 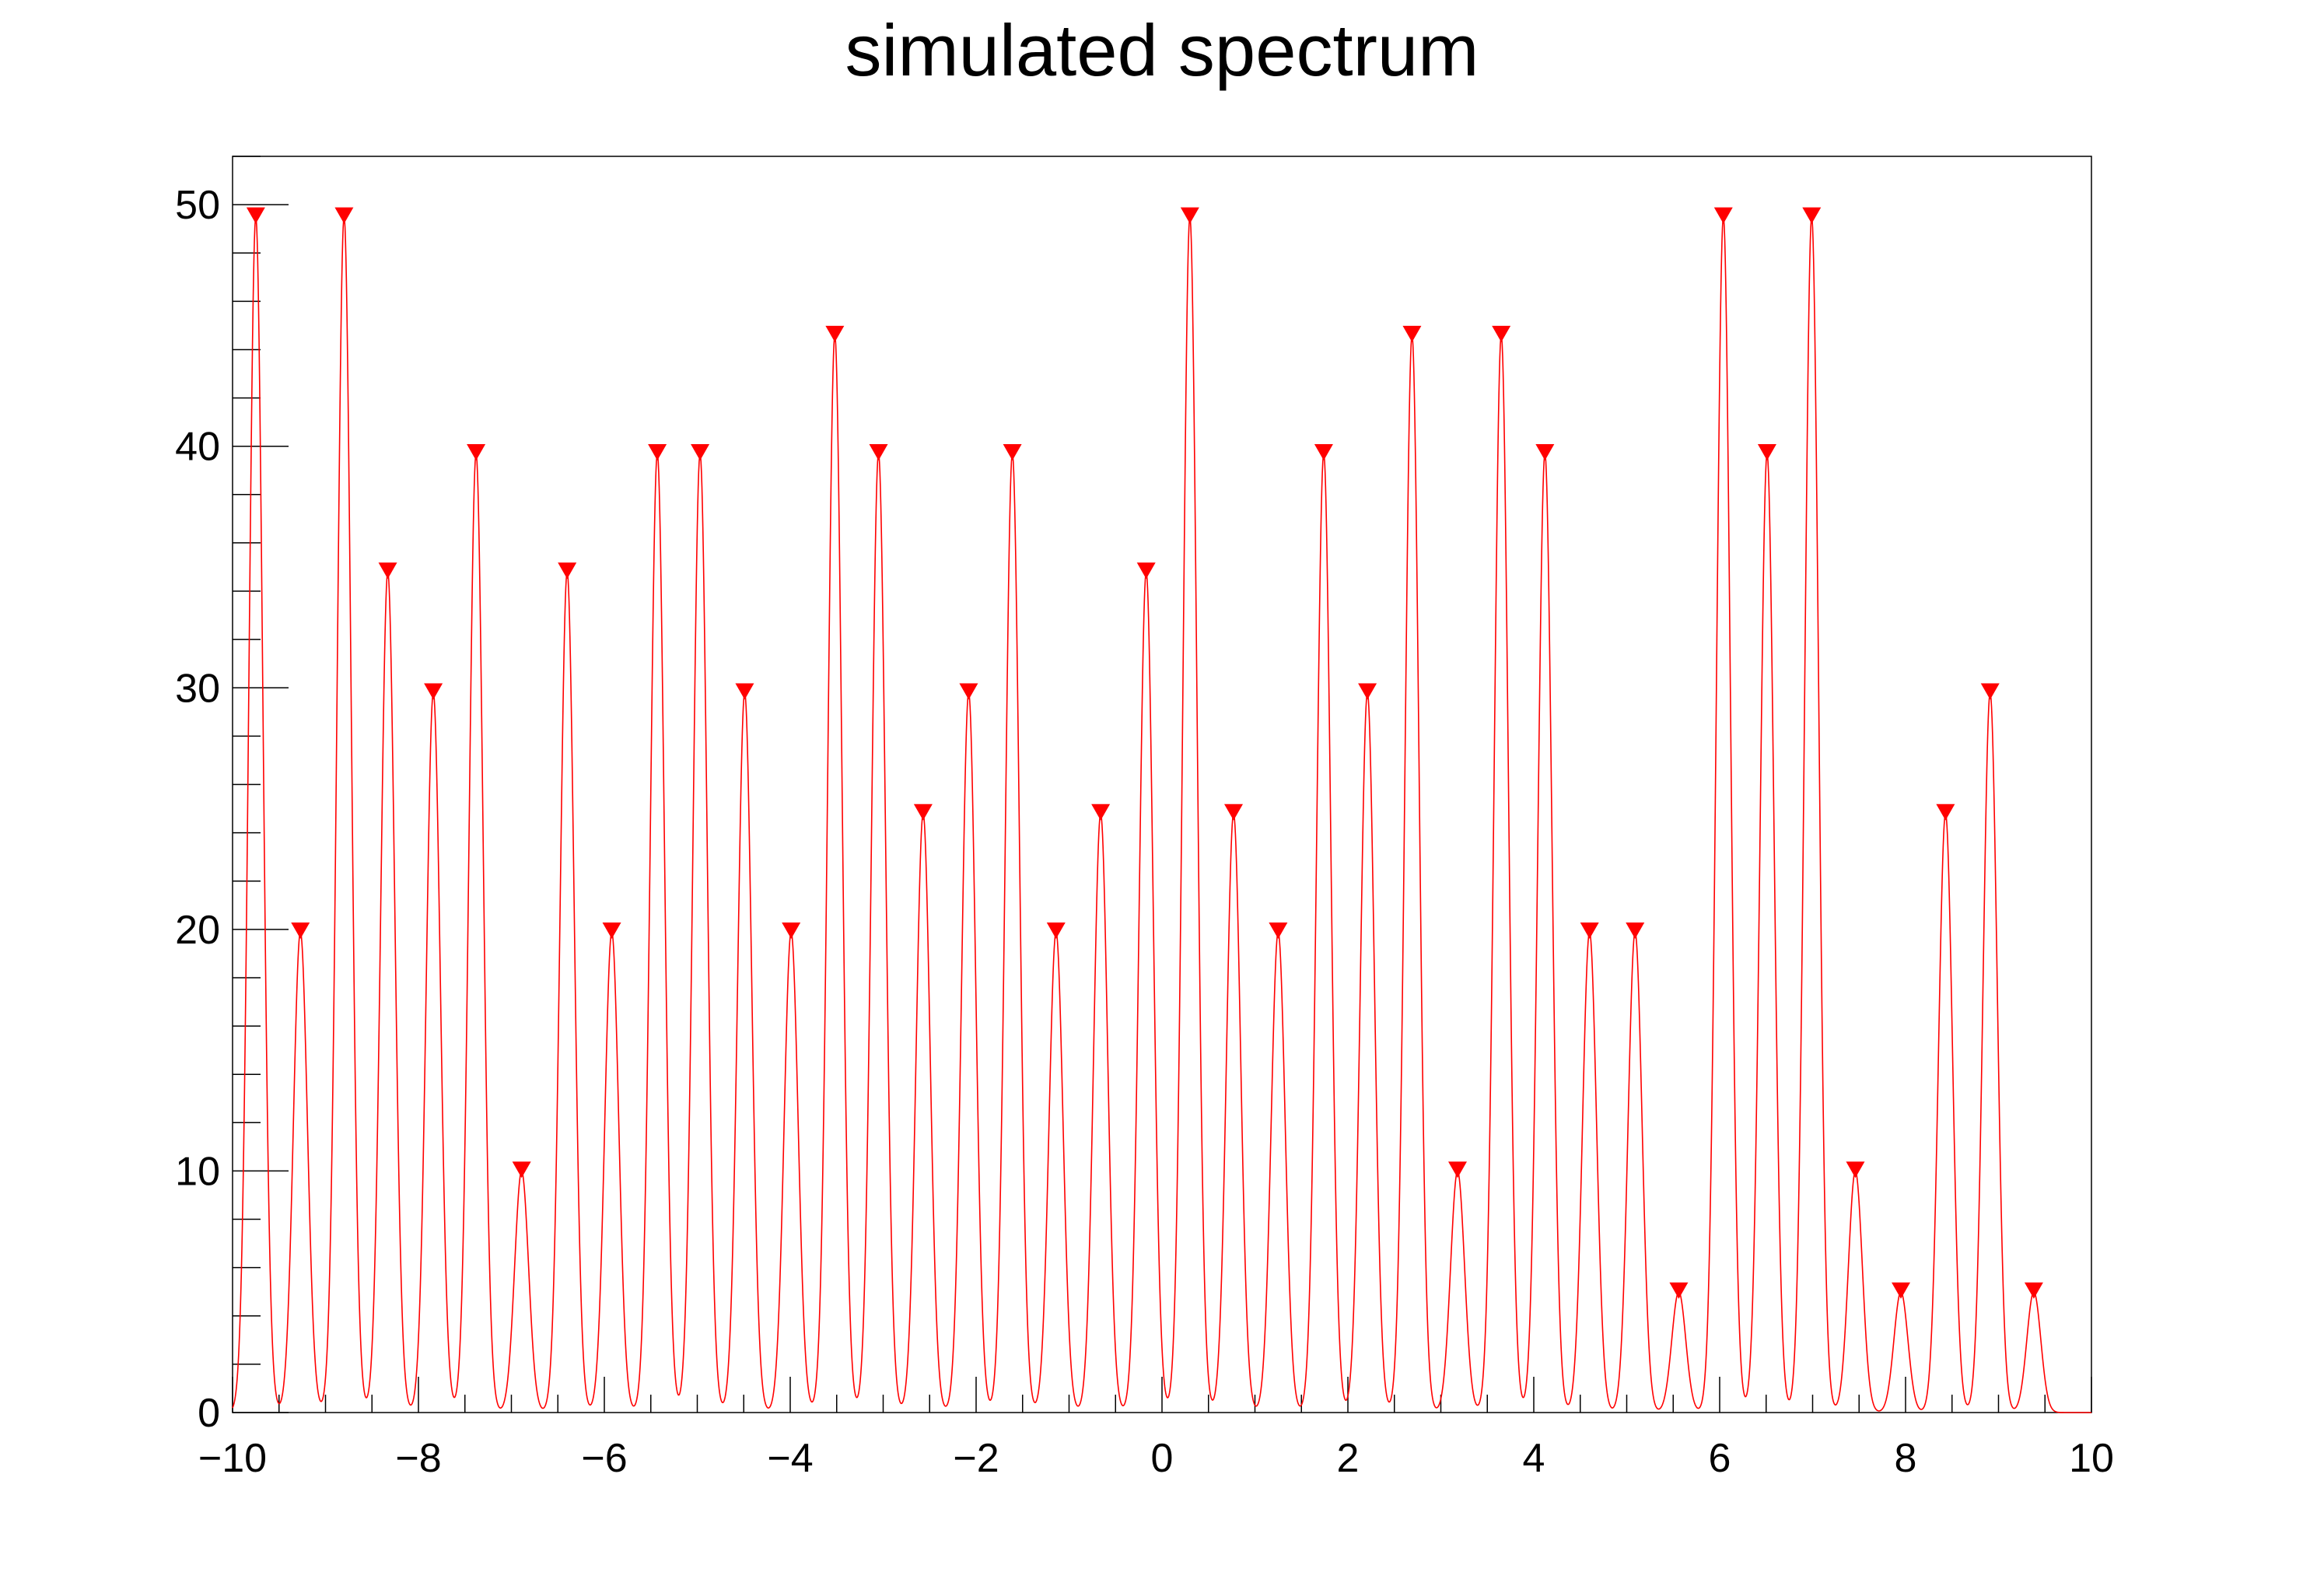 What do you see at coordinates (1162, 50) in the screenshot?
I see `chart-title: simulated spectrum` at bounding box center [1162, 50].